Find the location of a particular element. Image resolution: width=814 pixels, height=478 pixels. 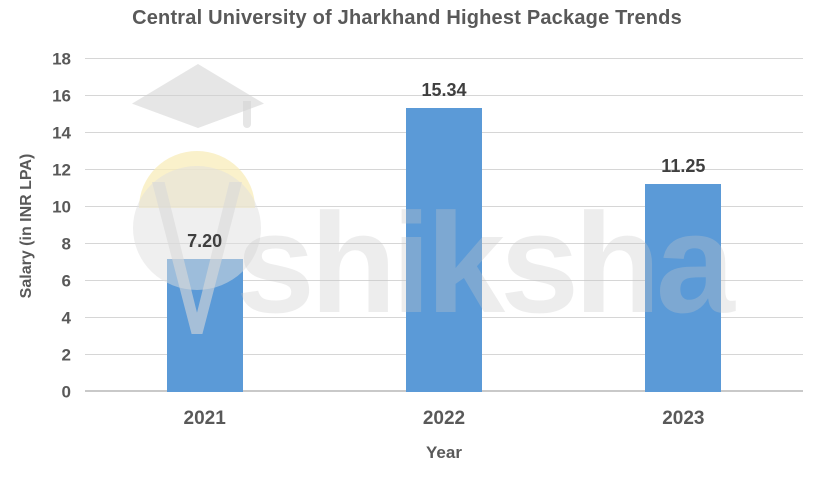

bar-2022 is located at coordinates (444, 250).